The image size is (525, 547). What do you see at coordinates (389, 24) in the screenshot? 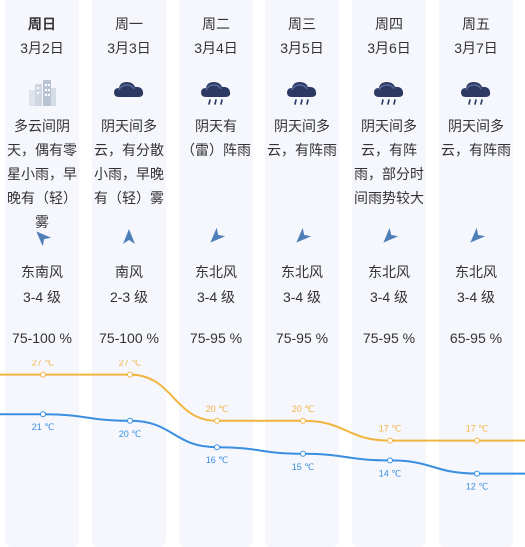
I see `day-label: 周四` at bounding box center [389, 24].